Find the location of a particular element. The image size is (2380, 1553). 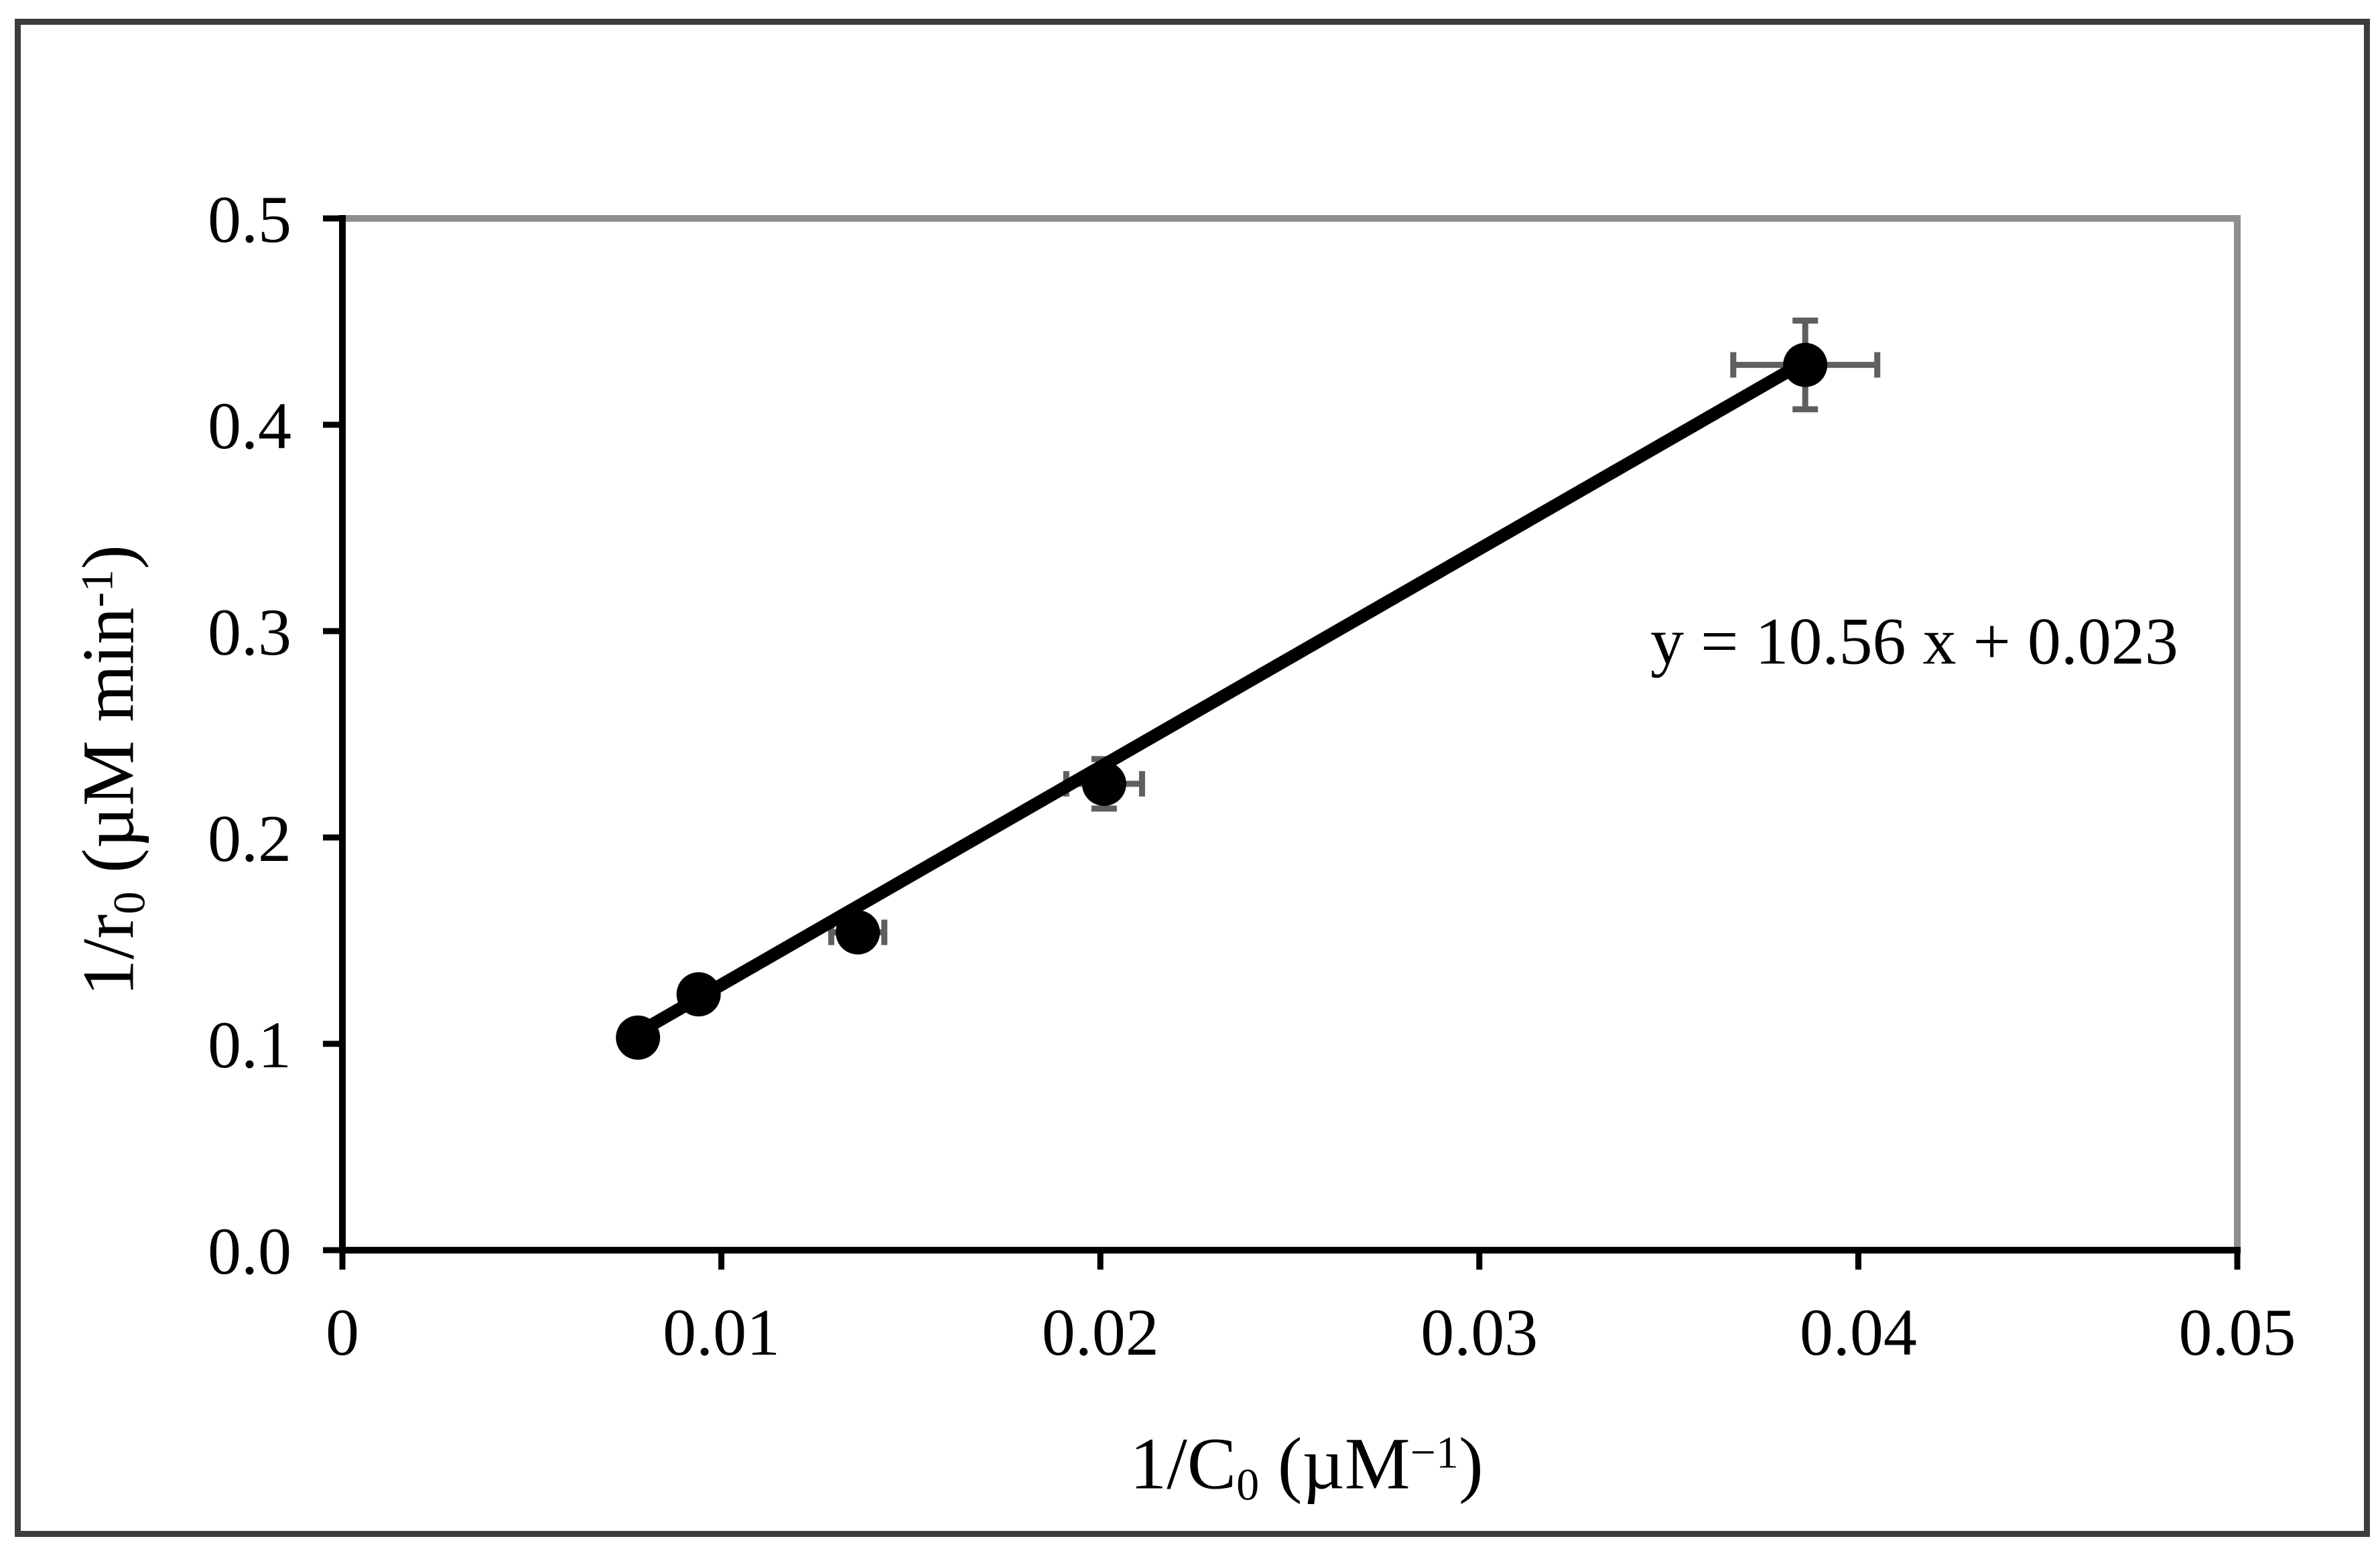

label-fragment: (µM min is located at coordinates (108, 750).